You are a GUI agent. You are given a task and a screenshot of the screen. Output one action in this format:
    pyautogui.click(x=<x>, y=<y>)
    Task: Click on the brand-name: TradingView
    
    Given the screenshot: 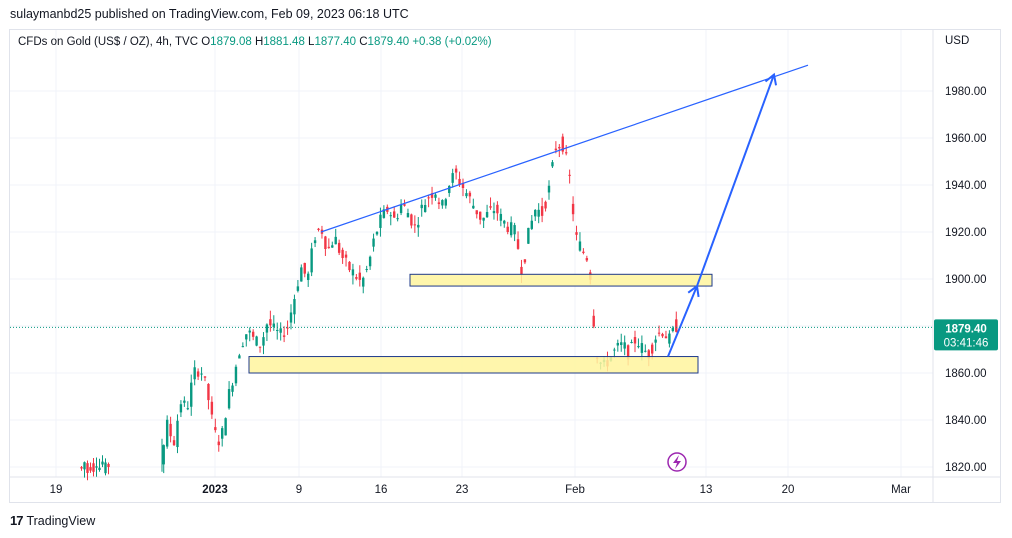 What is the action you would take?
    pyautogui.click(x=61, y=520)
    